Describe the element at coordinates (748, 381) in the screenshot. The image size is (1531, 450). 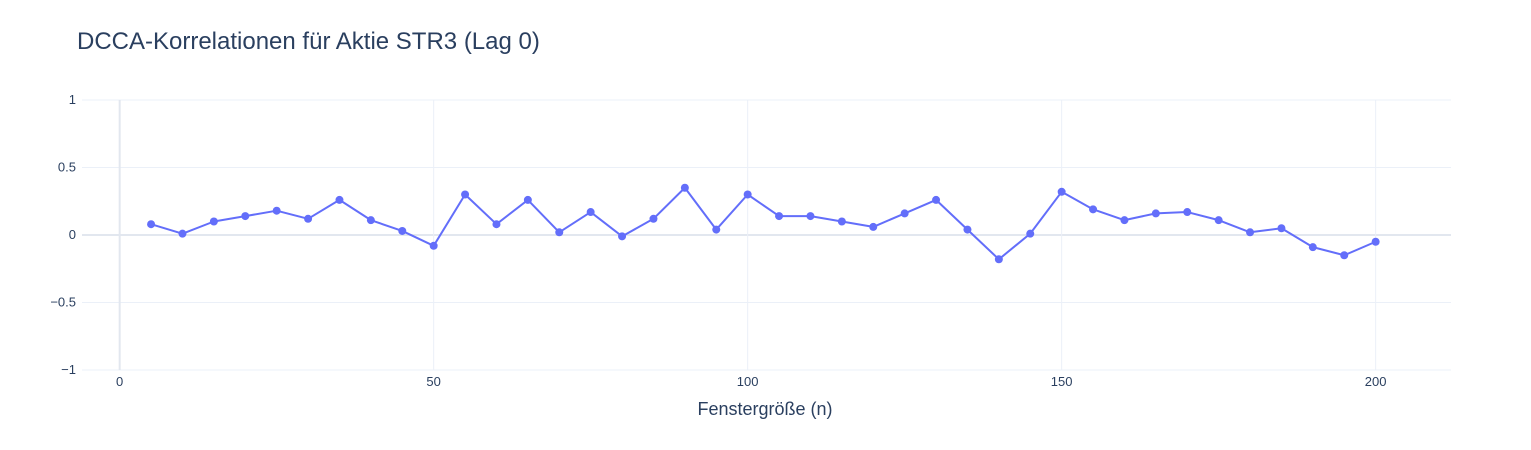
I see `x-tick-label: 100` at that location.